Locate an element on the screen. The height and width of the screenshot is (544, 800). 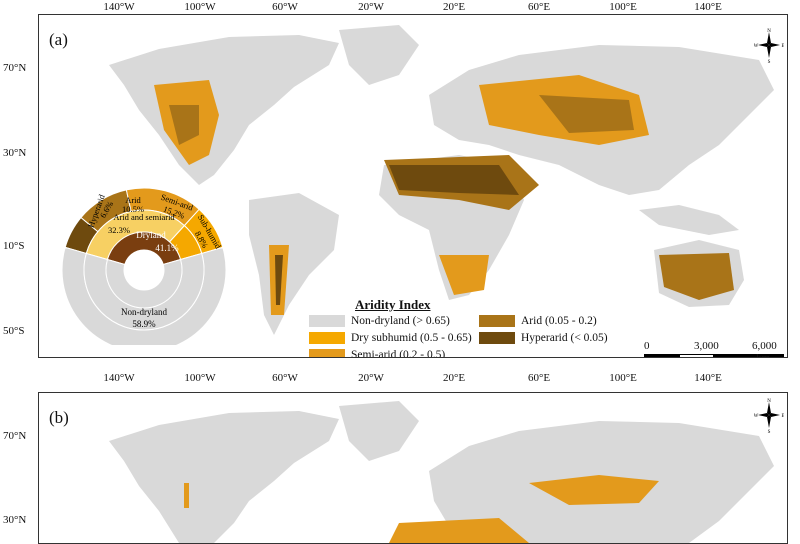
panel-label-b: (b) is located at coordinates (59, 417).